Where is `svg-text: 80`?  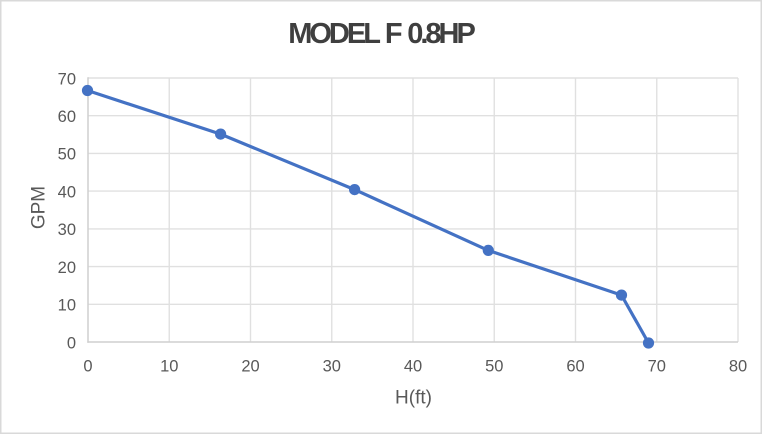
svg-text: 80 is located at coordinates (738, 366).